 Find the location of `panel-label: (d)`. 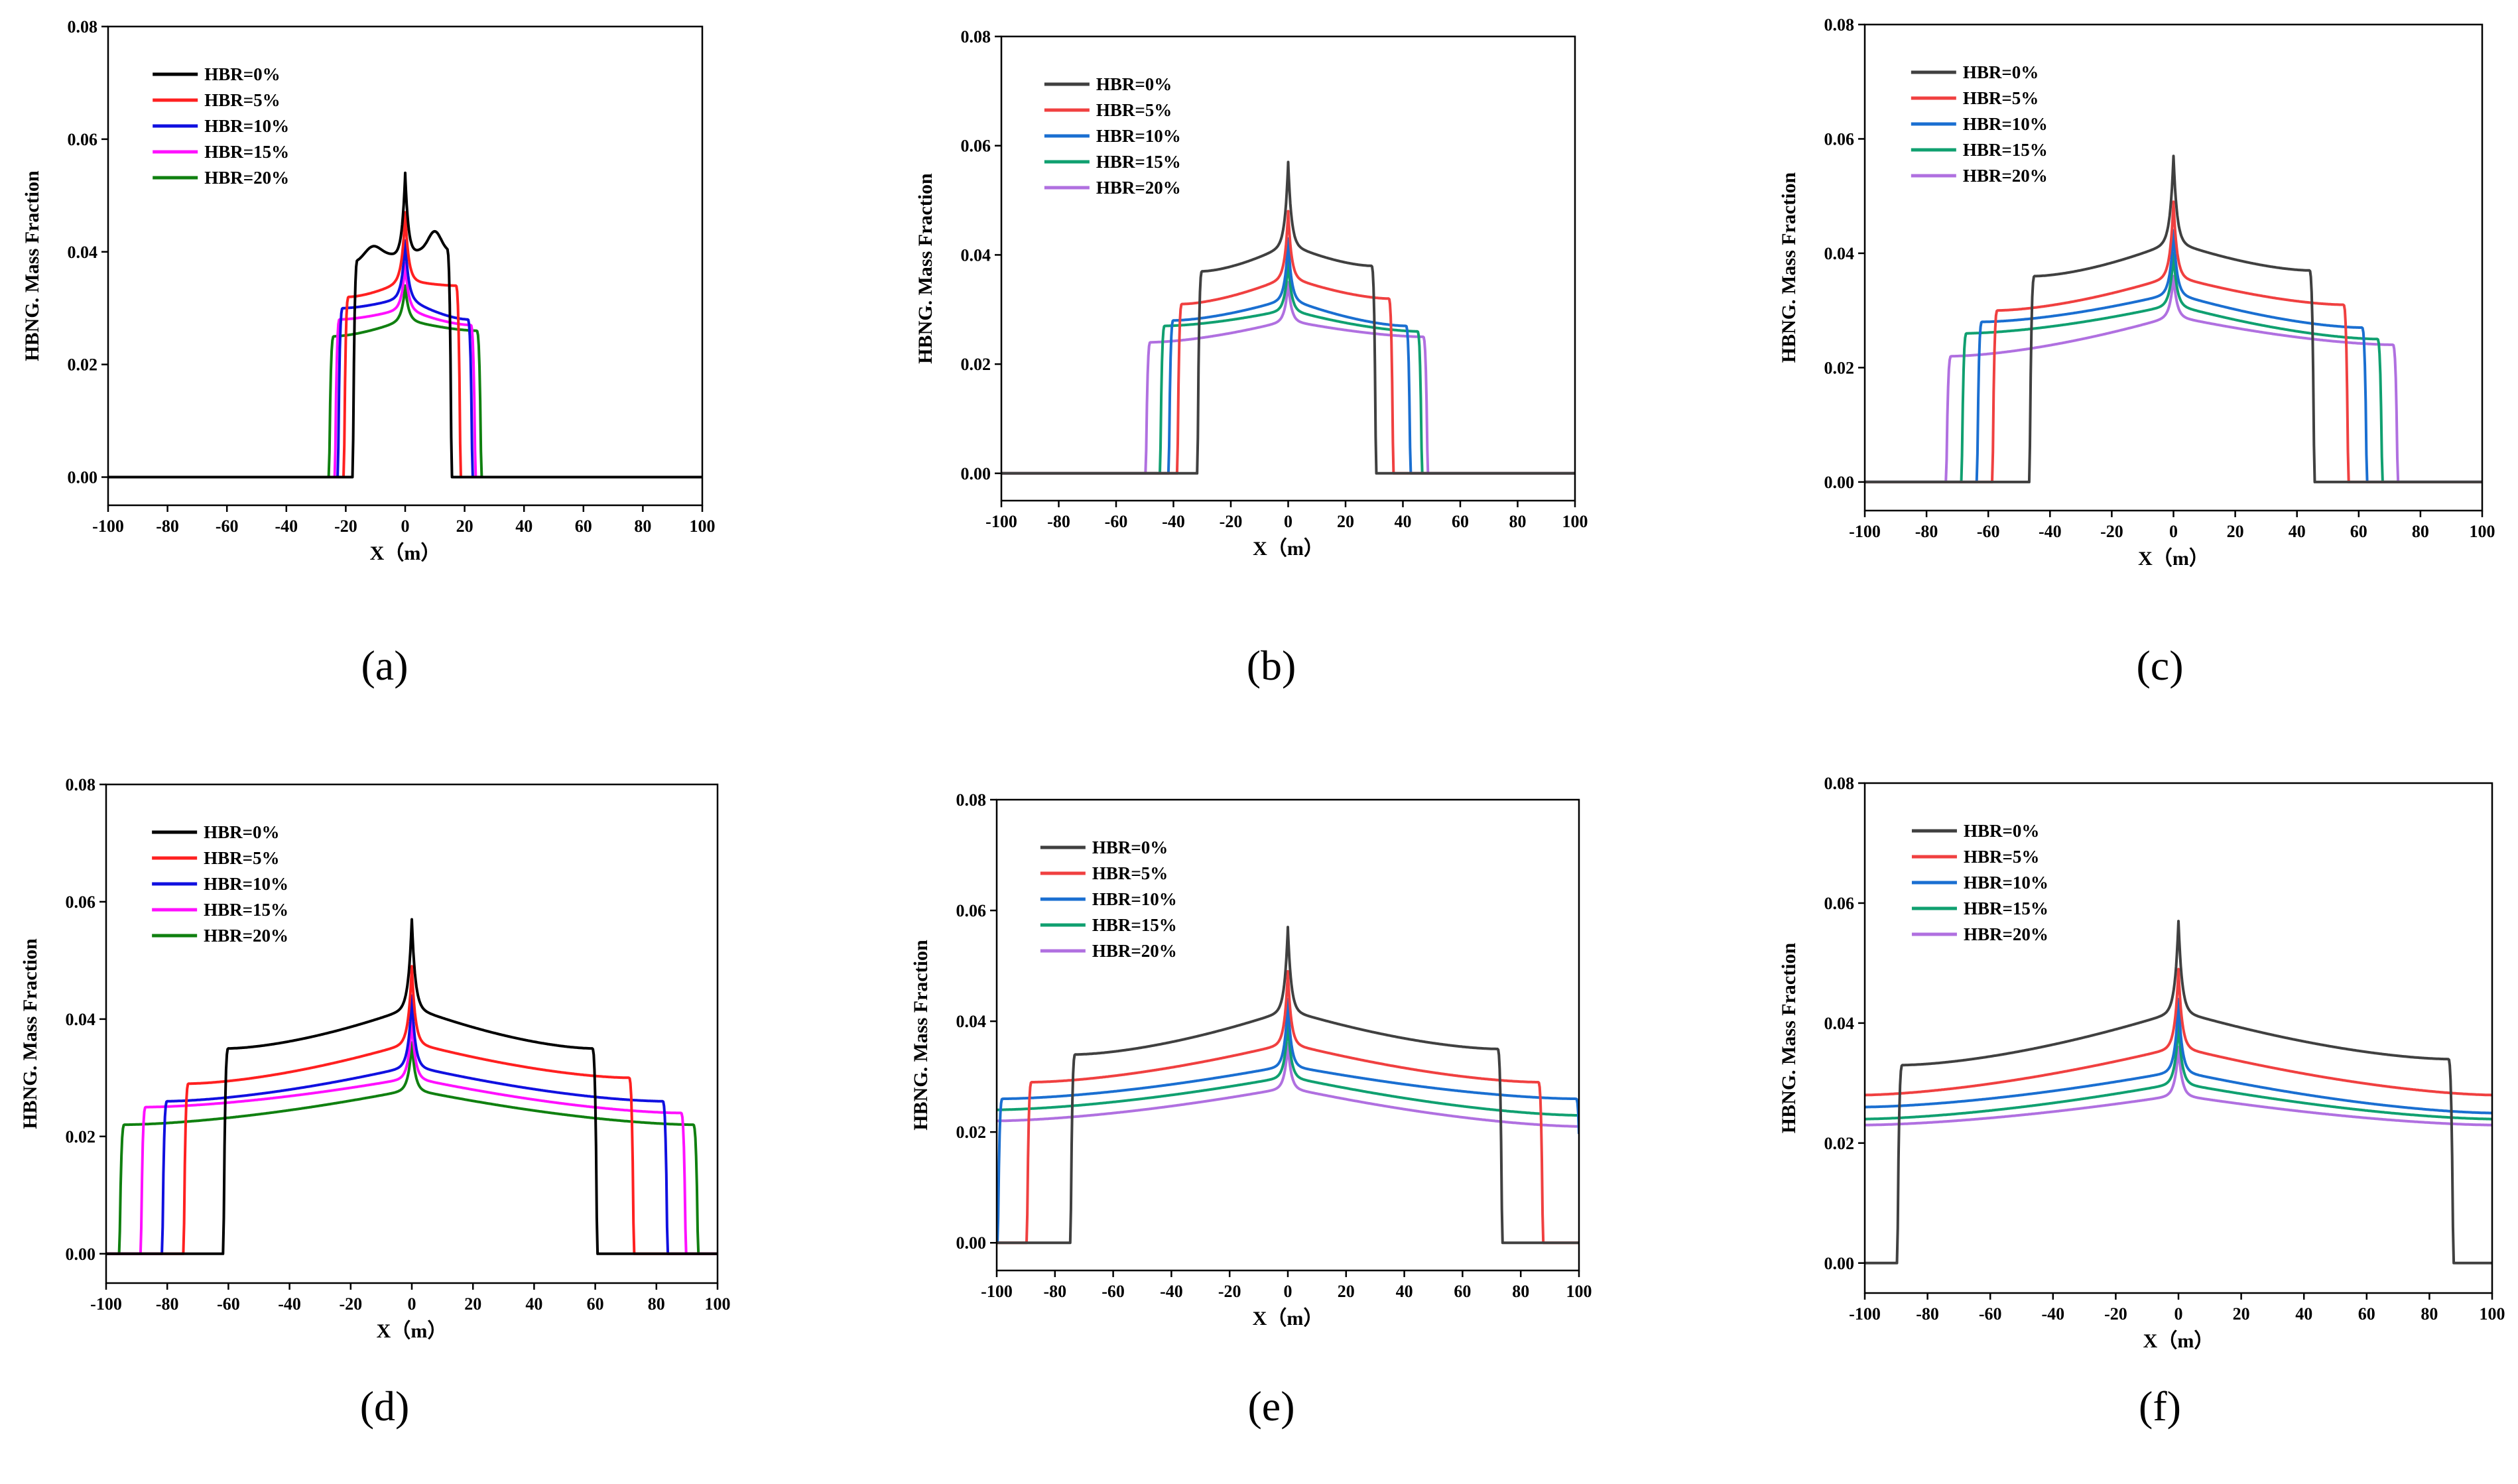

panel-label: (d) is located at coordinates (385, 1406).